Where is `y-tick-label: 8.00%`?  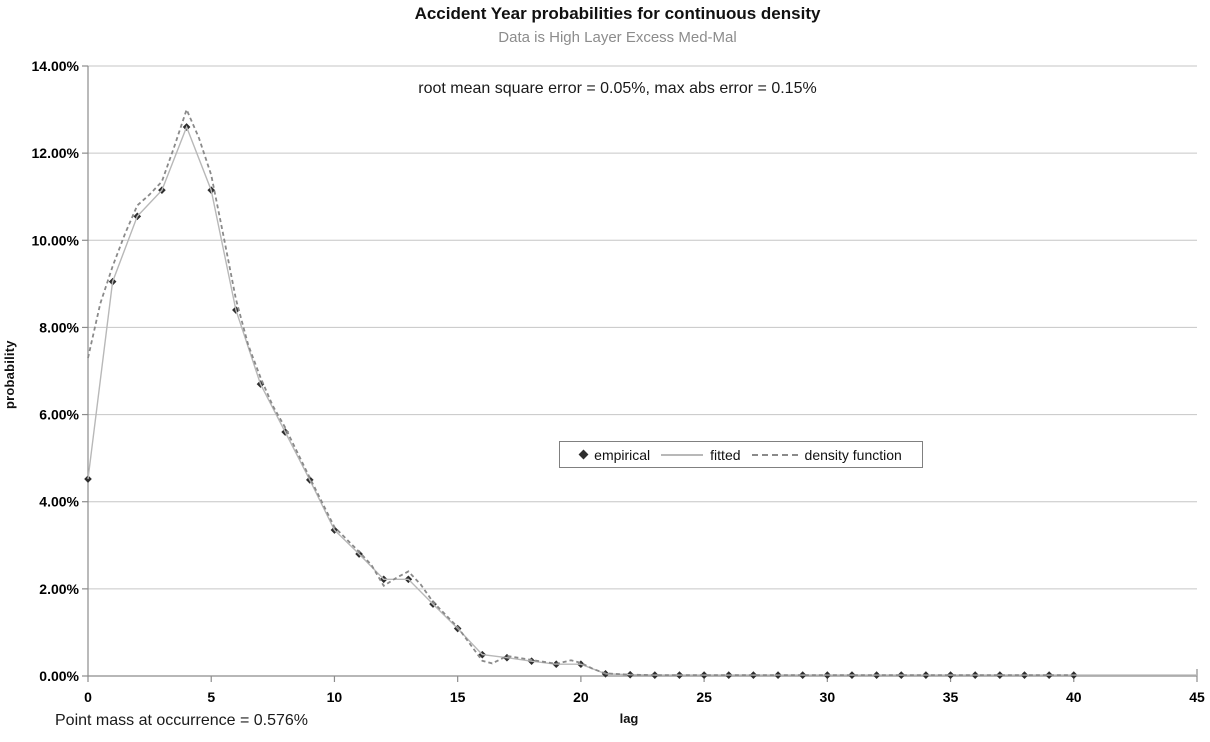
y-tick-label: 8.00% is located at coordinates (59, 327).